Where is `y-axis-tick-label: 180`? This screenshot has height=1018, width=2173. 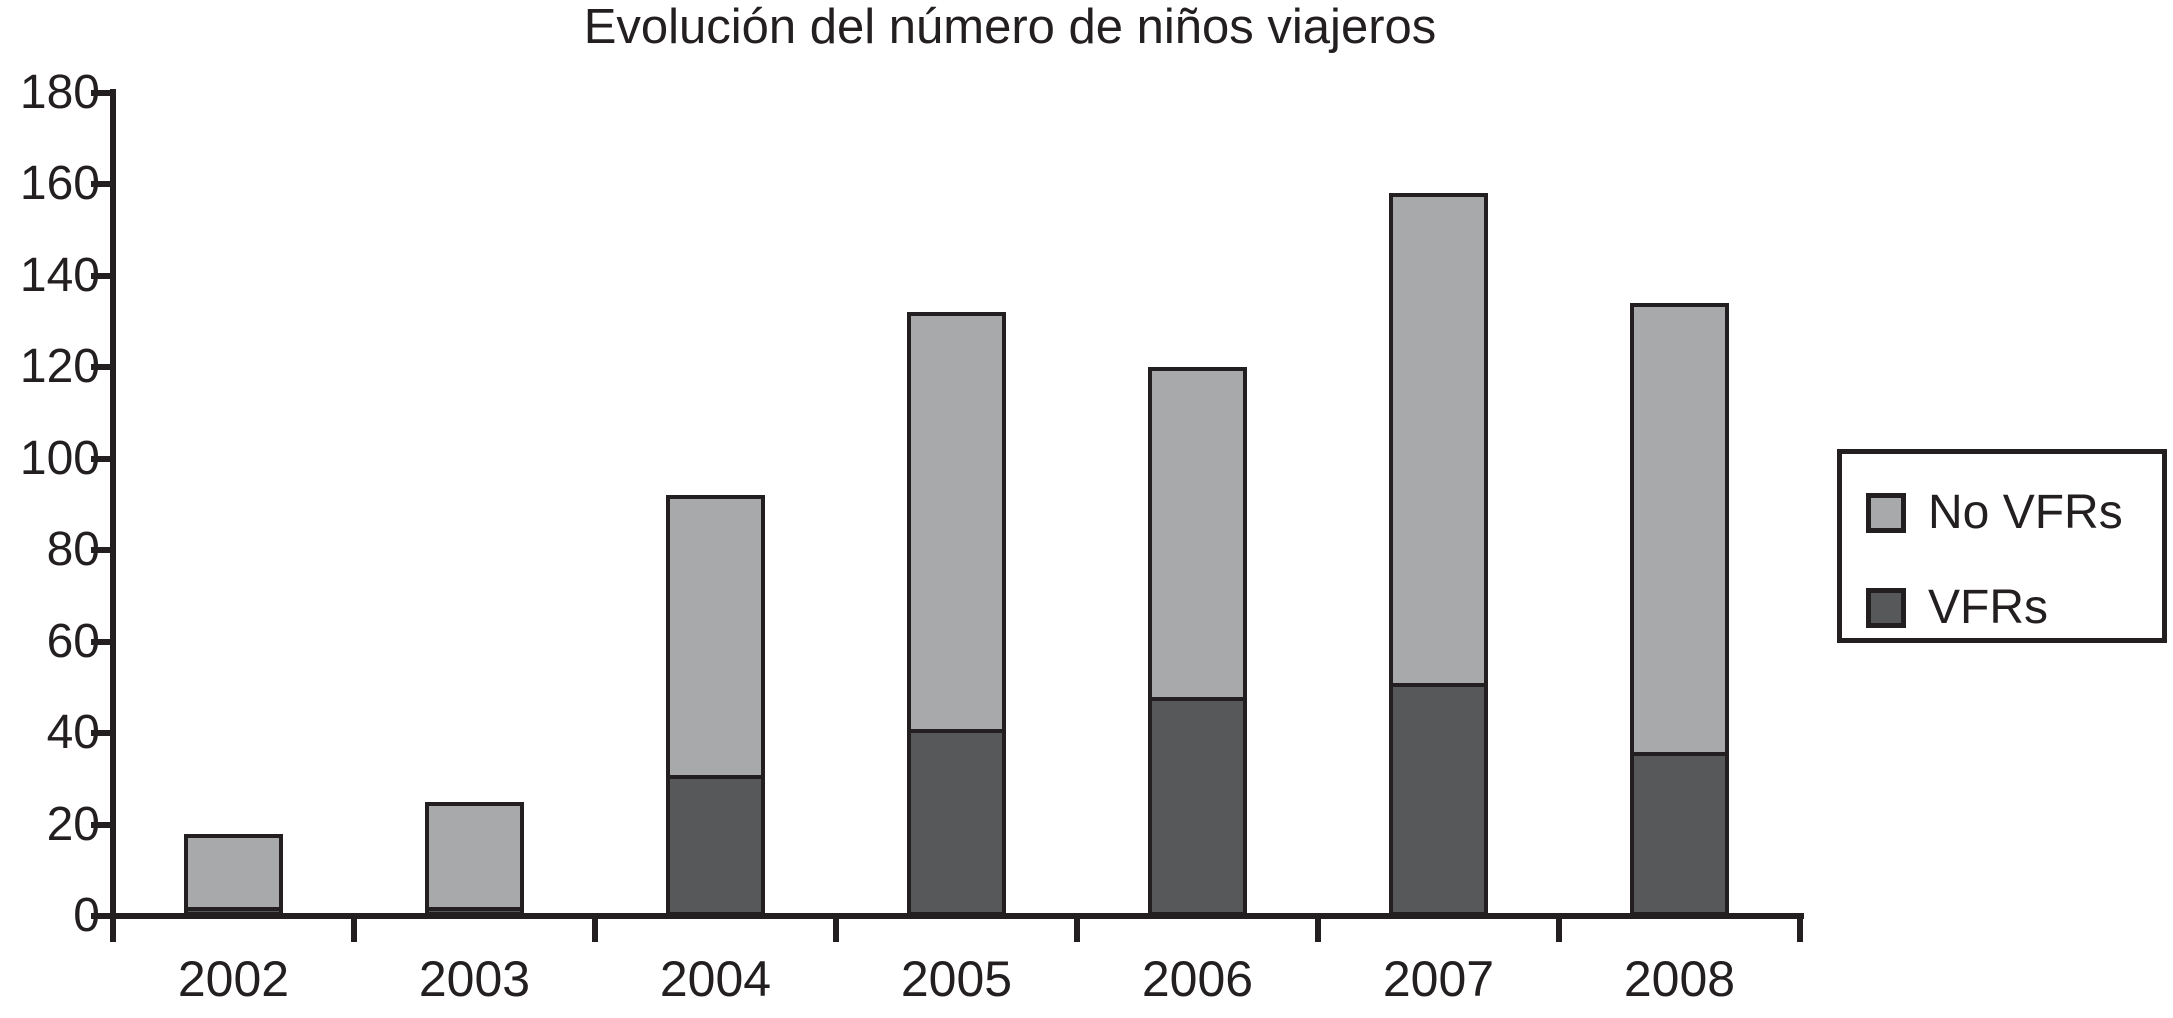 y-axis-tick-label: 180 is located at coordinates (59, 92).